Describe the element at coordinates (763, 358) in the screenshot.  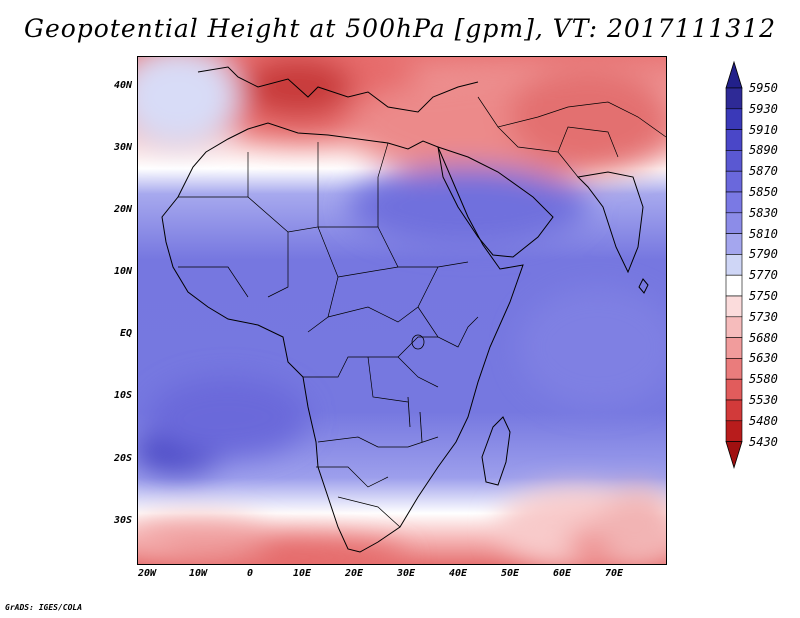
I see `colorbar-level-label: 5630` at that location.